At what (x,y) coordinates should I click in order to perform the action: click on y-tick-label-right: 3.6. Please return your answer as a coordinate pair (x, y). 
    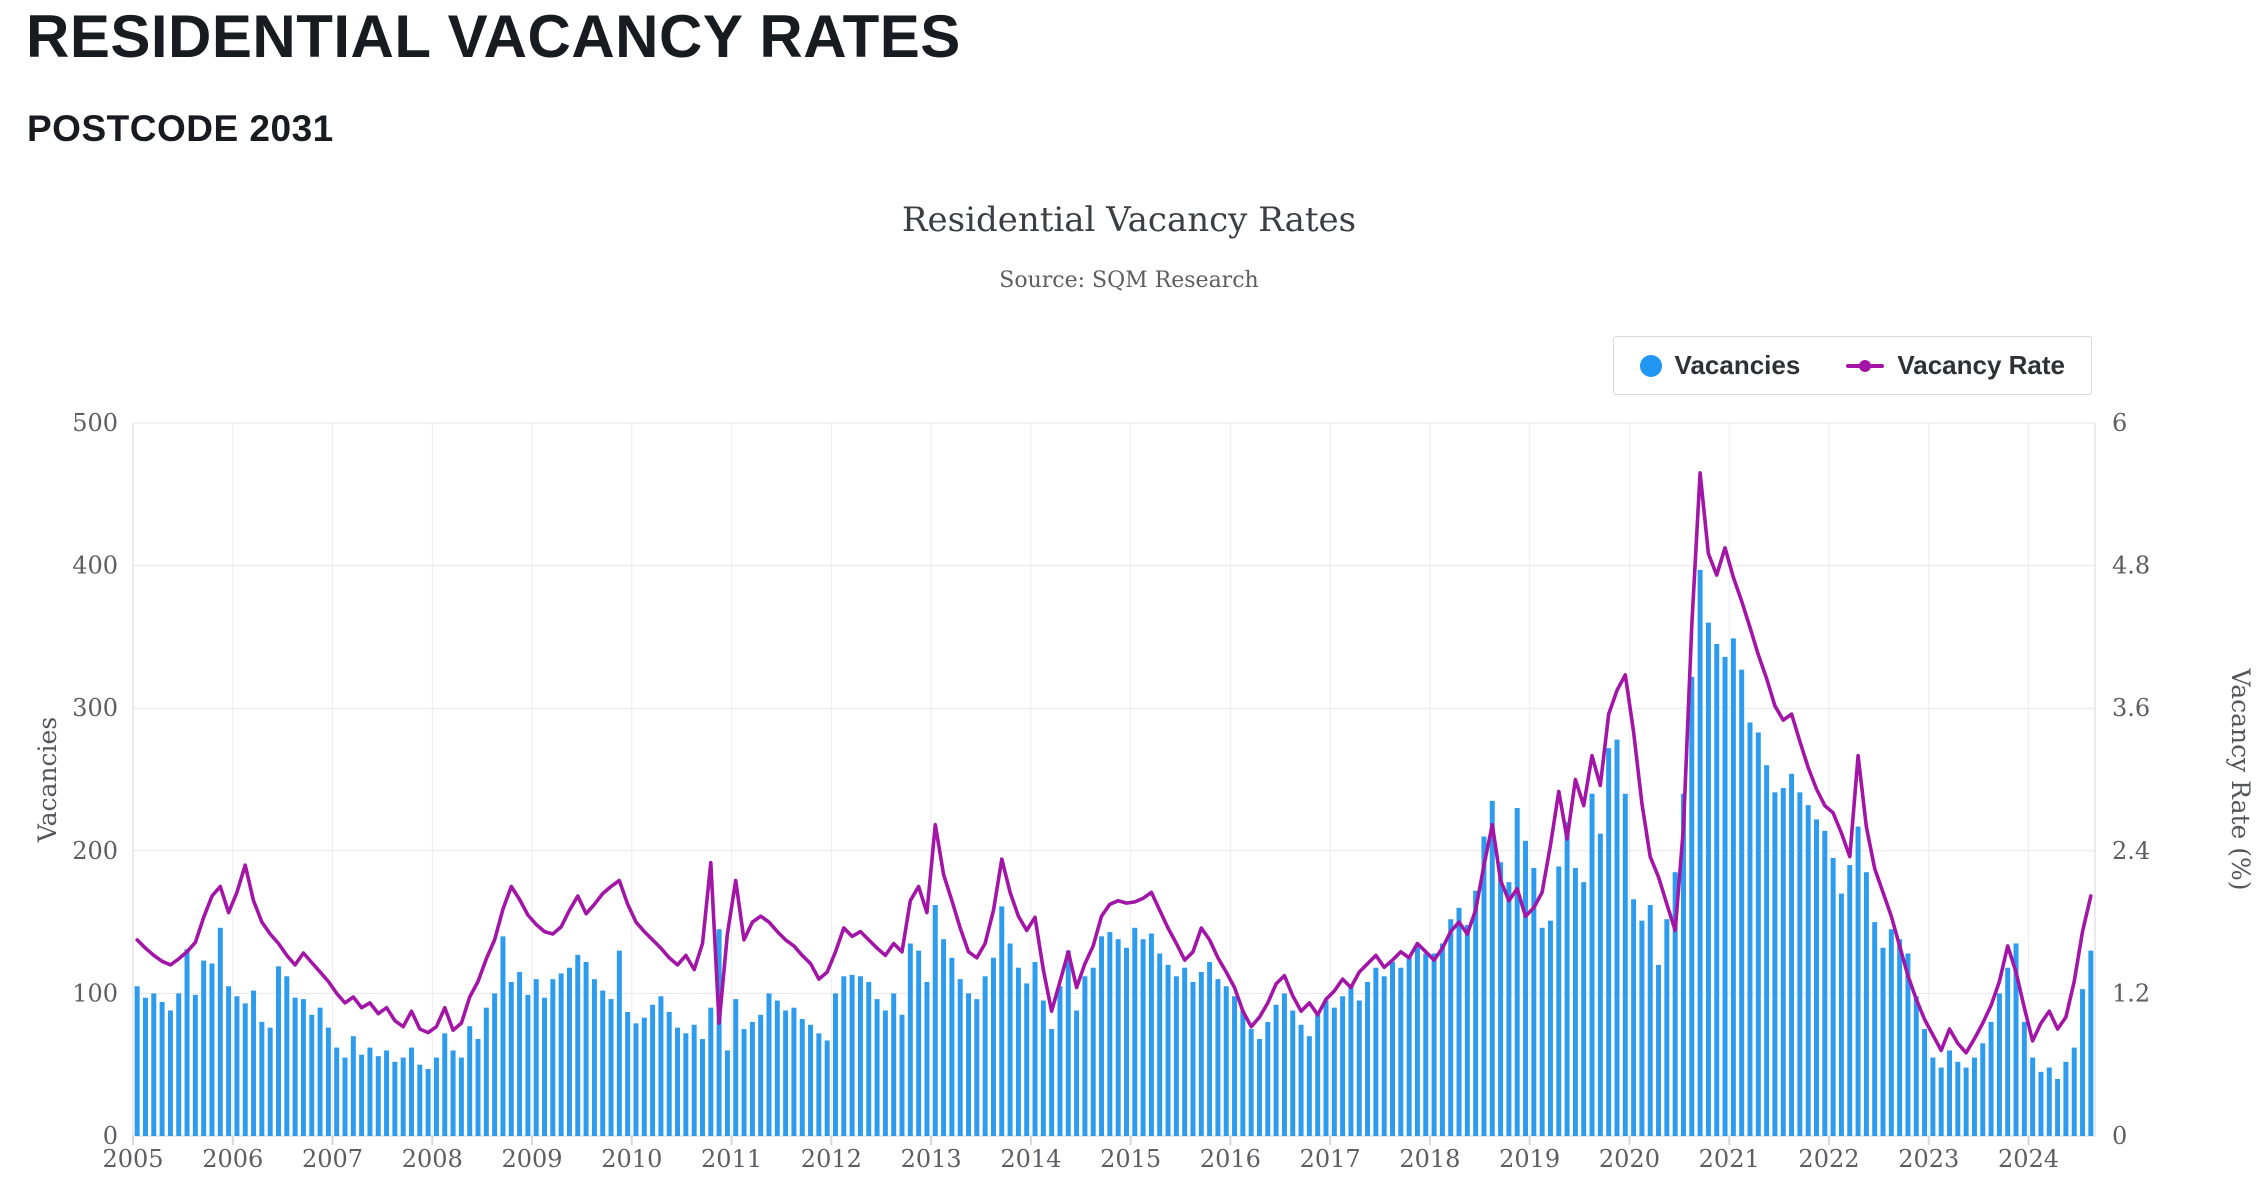
    Looking at the image, I should click on (2131, 708).